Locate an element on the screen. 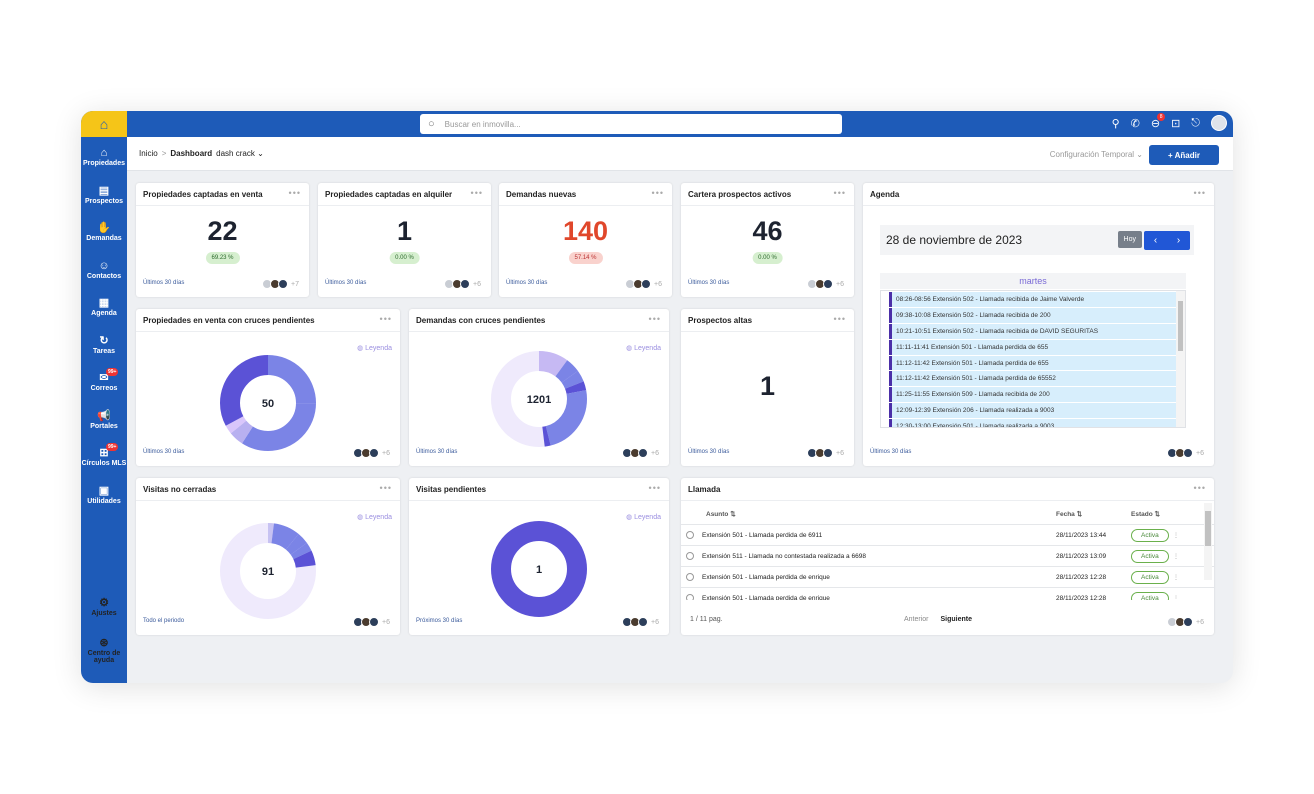 This screenshot has height=794, width=1314. sidebar-item-portales: 📢 Portales is located at coordinates (104, 425).